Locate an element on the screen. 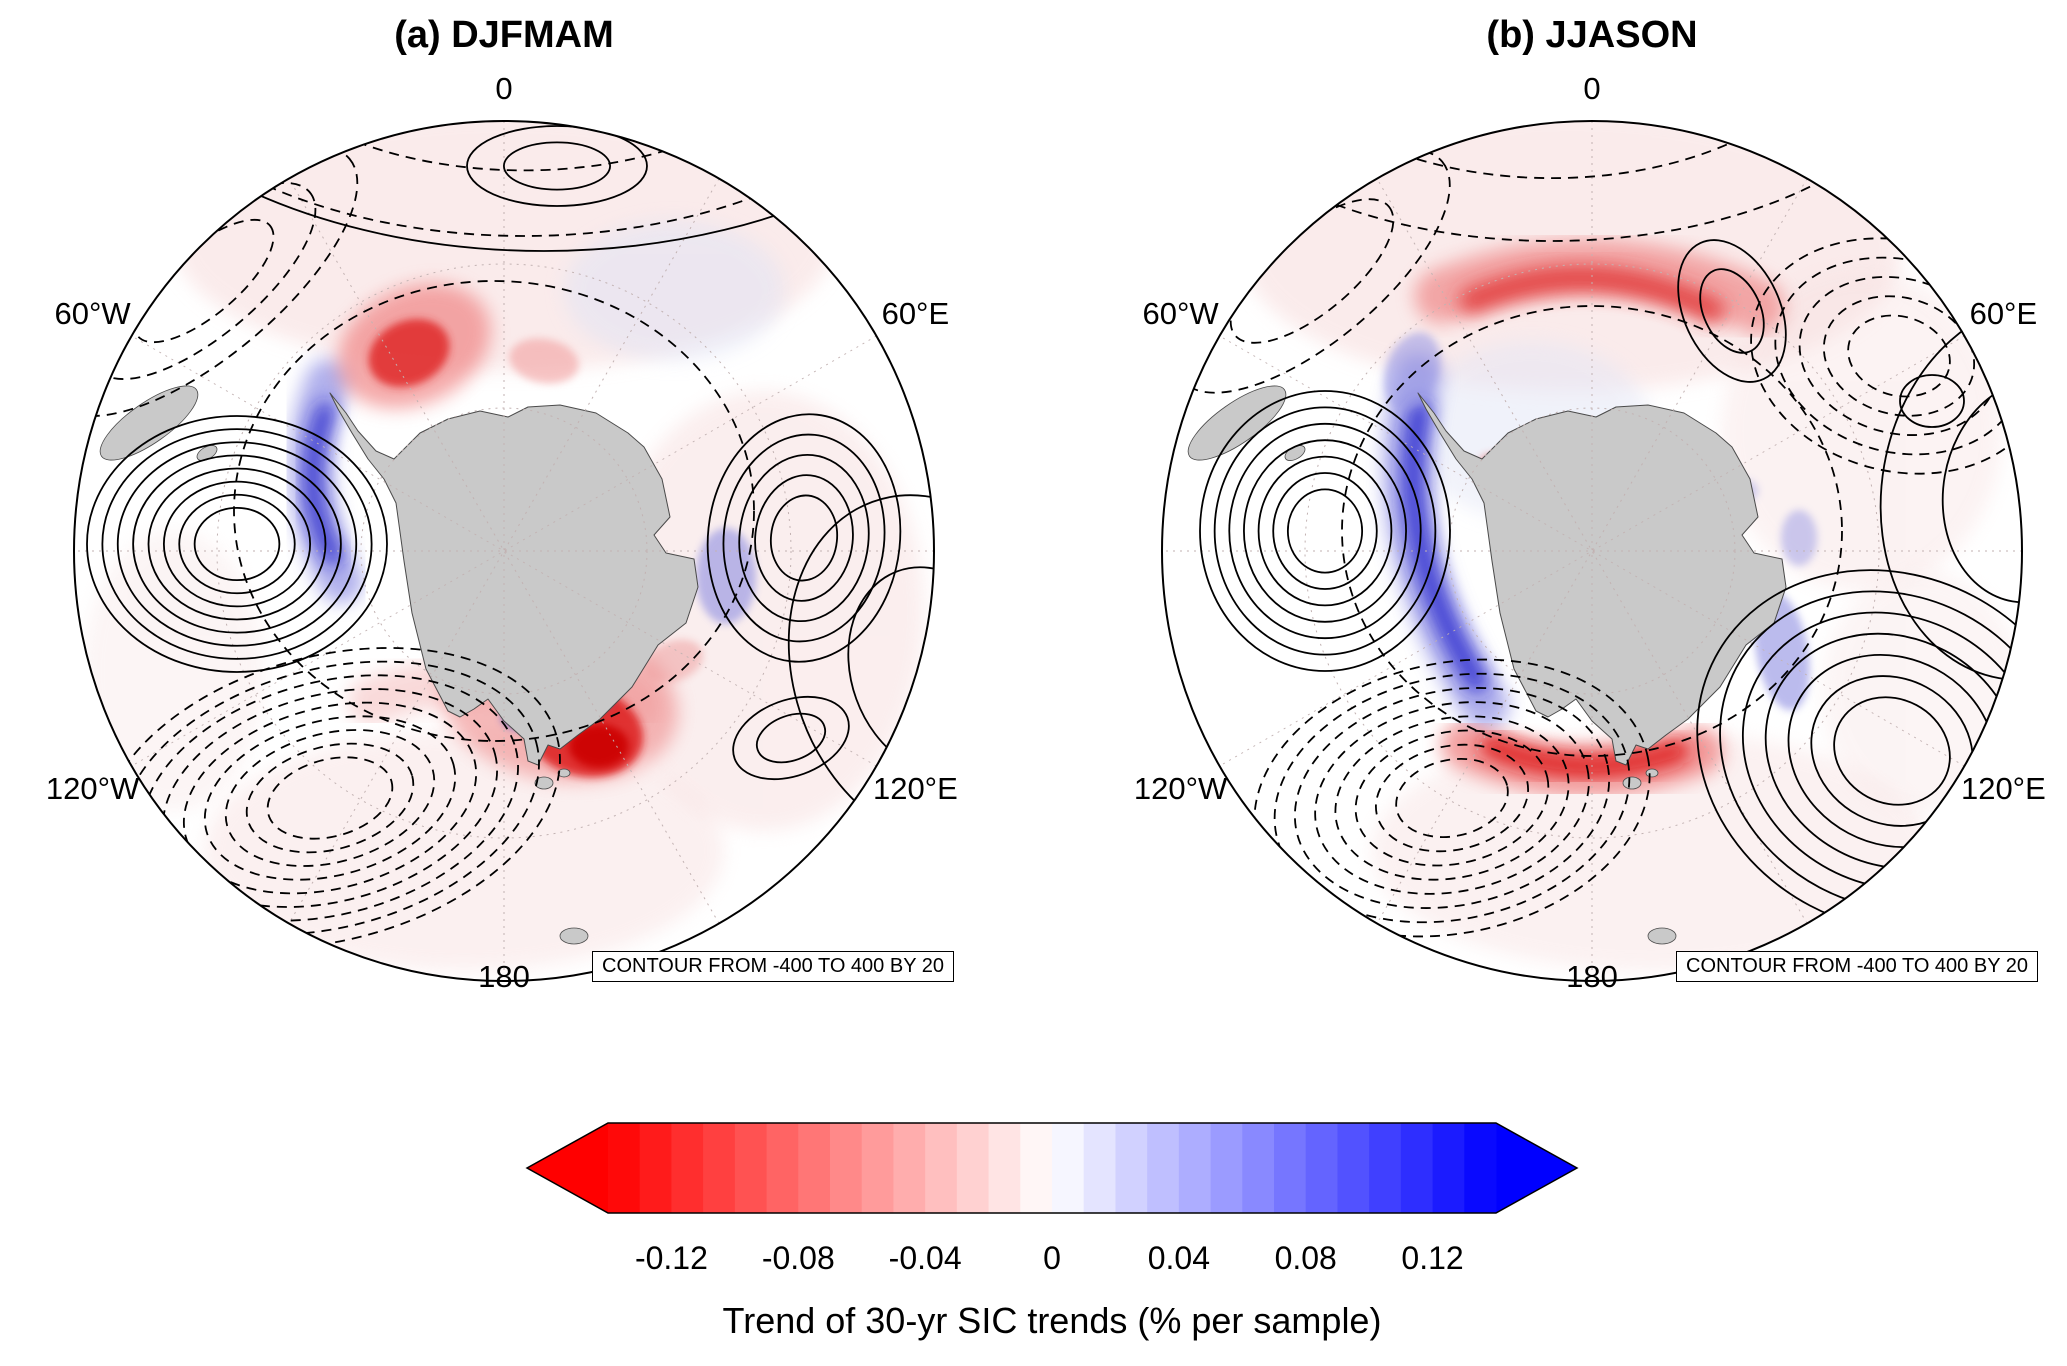 This screenshot has width=2067, height=1366. antarctica-landmass is located at coordinates (1602, 579).